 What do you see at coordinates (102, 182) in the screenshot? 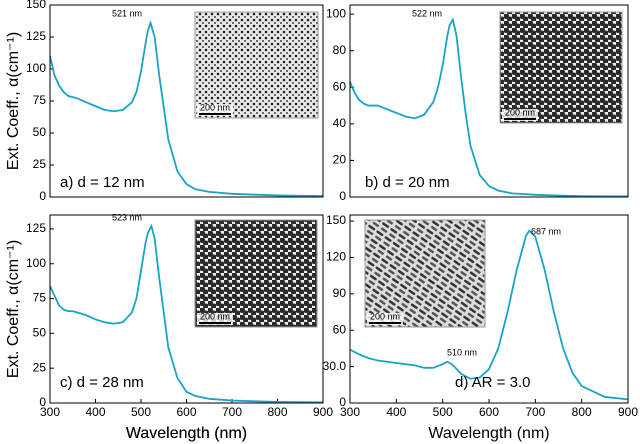
I see `panel-label: a) d = 12 nm` at bounding box center [102, 182].